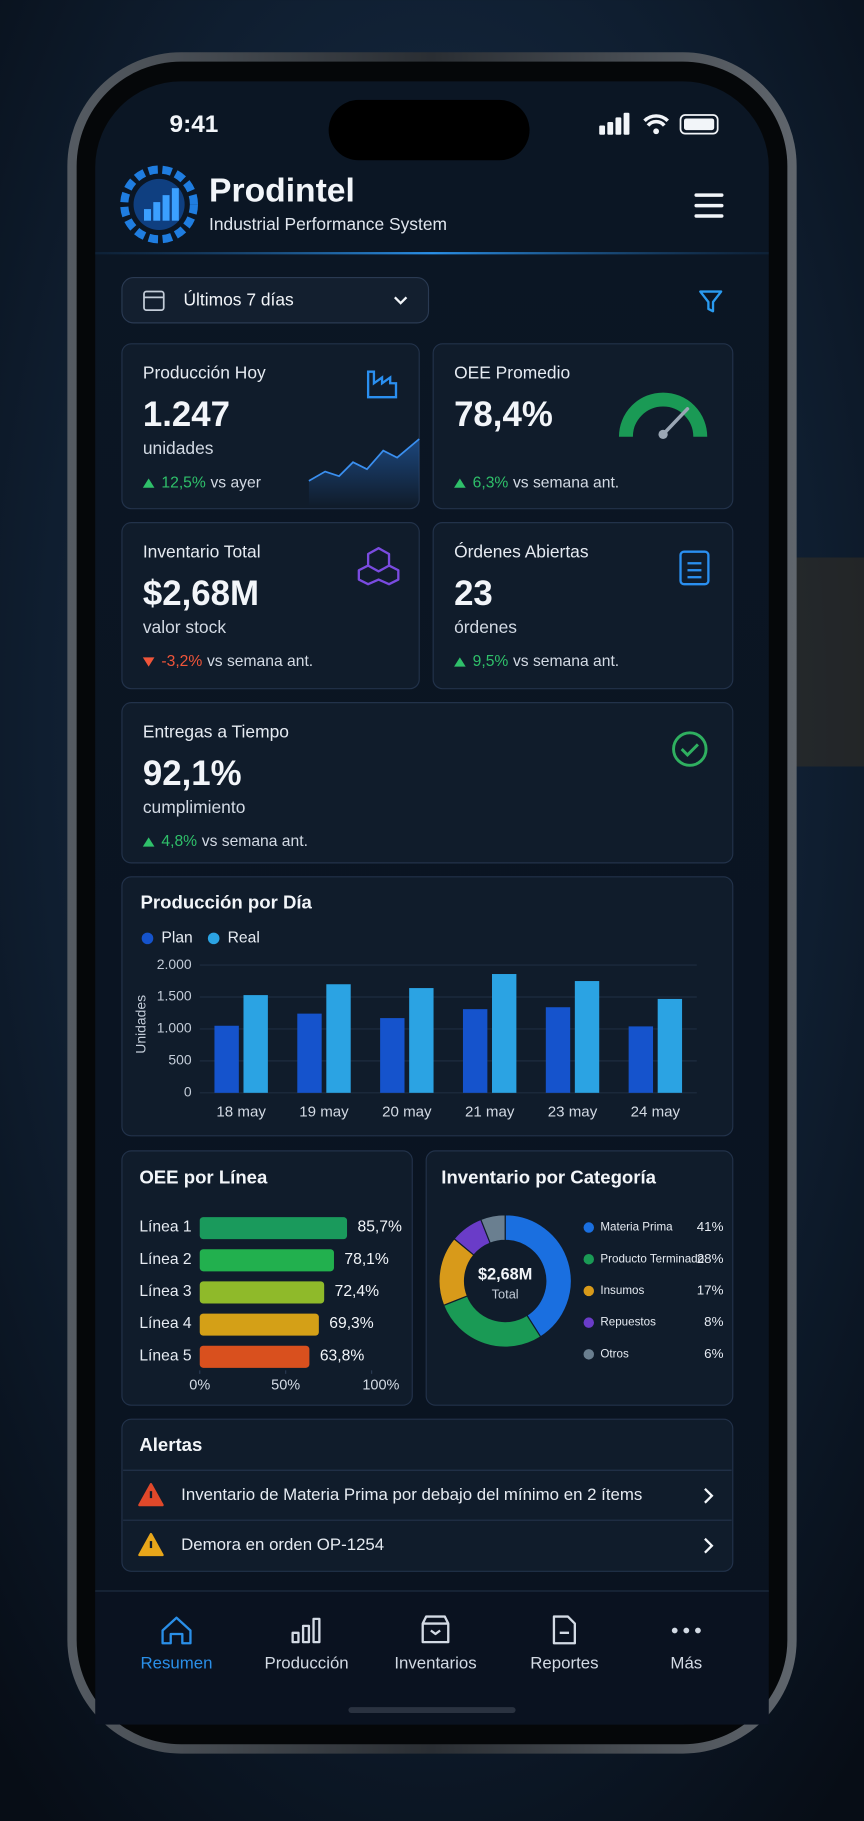 This screenshot has height=1821, width=864. Describe the element at coordinates (432, 253) in the screenshot. I see `header-divider` at that location.